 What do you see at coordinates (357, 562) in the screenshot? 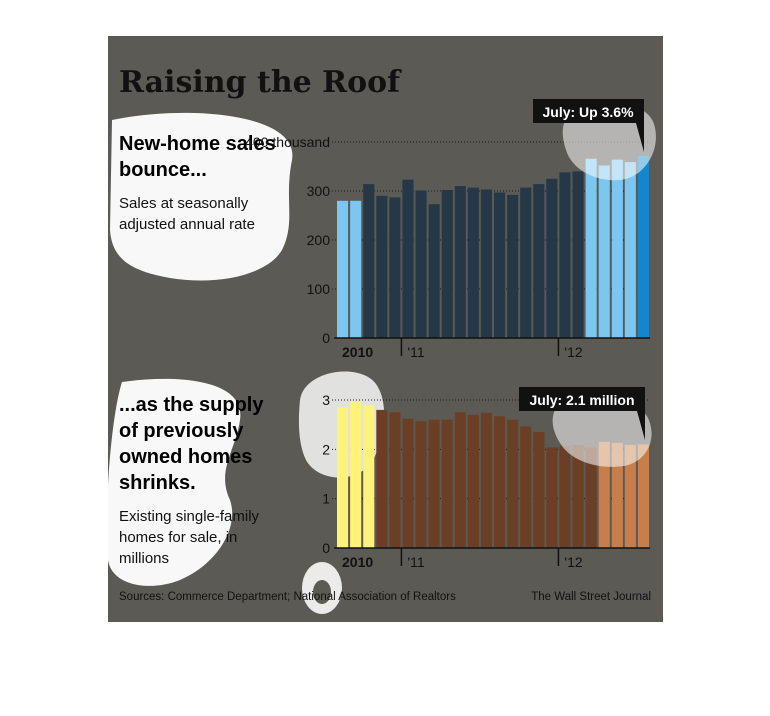
I see `bottom-chart-x-tick-label: 2010` at bounding box center [357, 562].